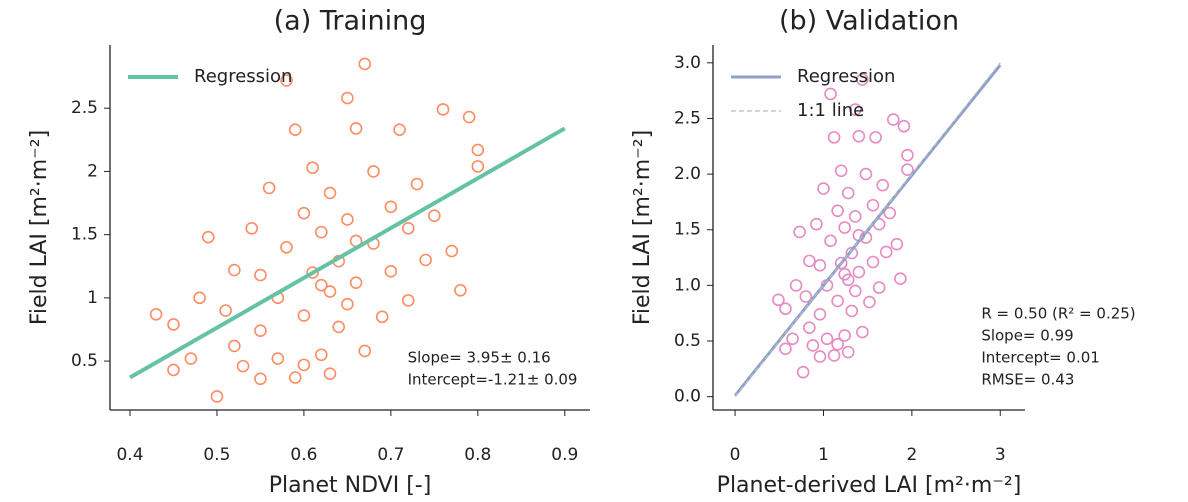 The height and width of the screenshot is (502, 1188). What do you see at coordinates (479, 358) in the screenshot?
I see `annotation: Slope= 3.95± 0.16` at bounding box center [479, 358].